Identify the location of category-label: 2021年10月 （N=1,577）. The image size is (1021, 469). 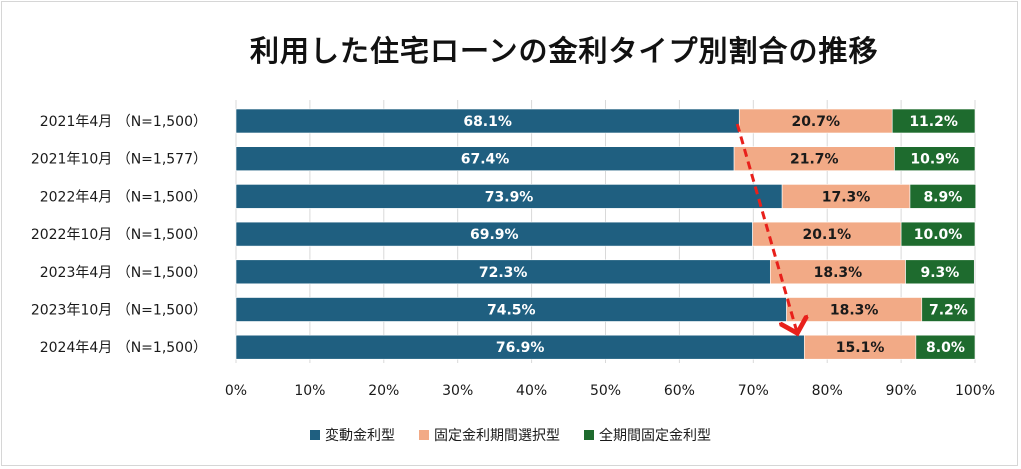
(119, 160).